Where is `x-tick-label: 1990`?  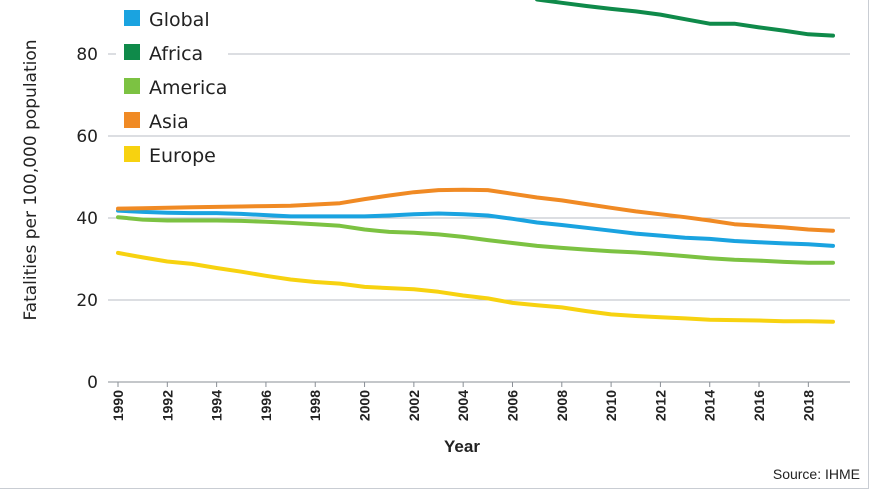
x-tick-label: 1990 is located at coordinates (118, 405).